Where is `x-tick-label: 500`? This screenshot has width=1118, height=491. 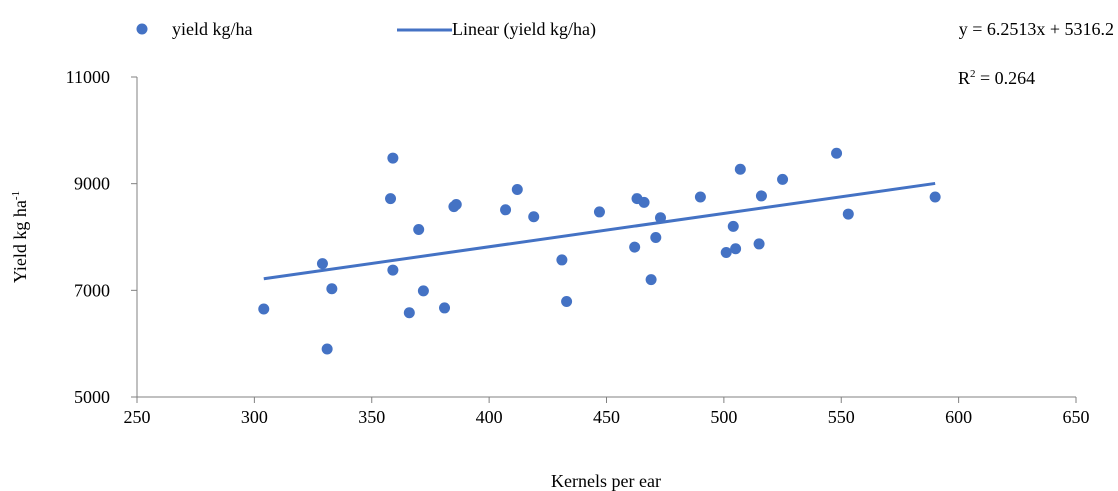 x-tick-label: 500 is located at coordinates (723, 417).